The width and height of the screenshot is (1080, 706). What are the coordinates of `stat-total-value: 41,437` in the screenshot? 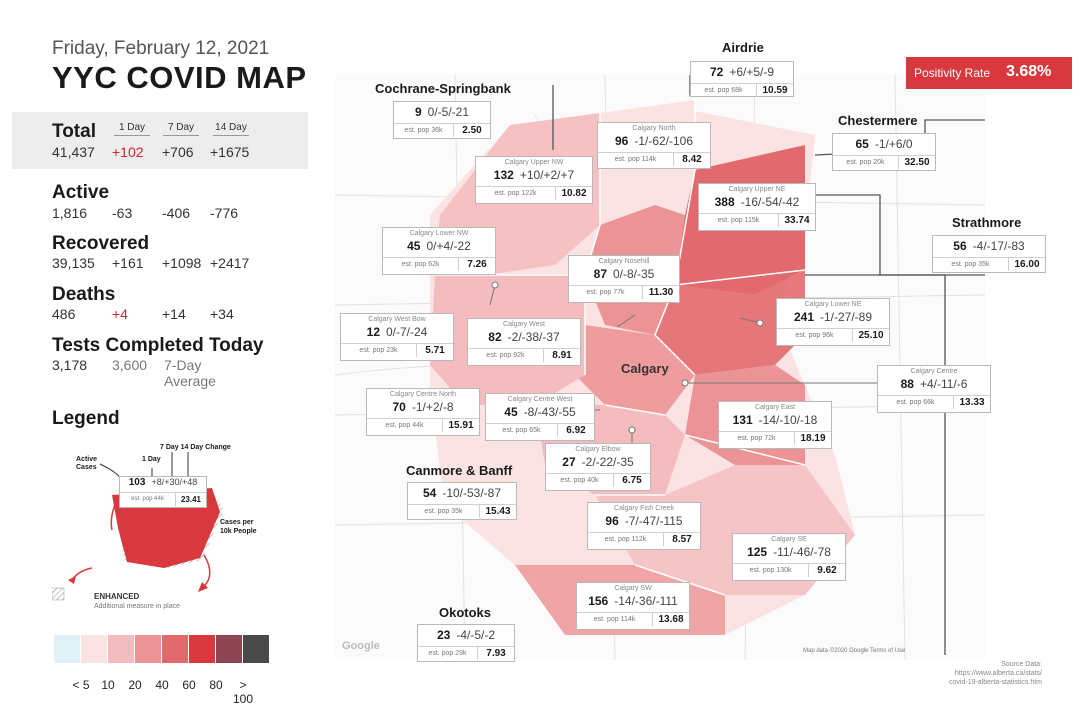 It's located at (73, 152).